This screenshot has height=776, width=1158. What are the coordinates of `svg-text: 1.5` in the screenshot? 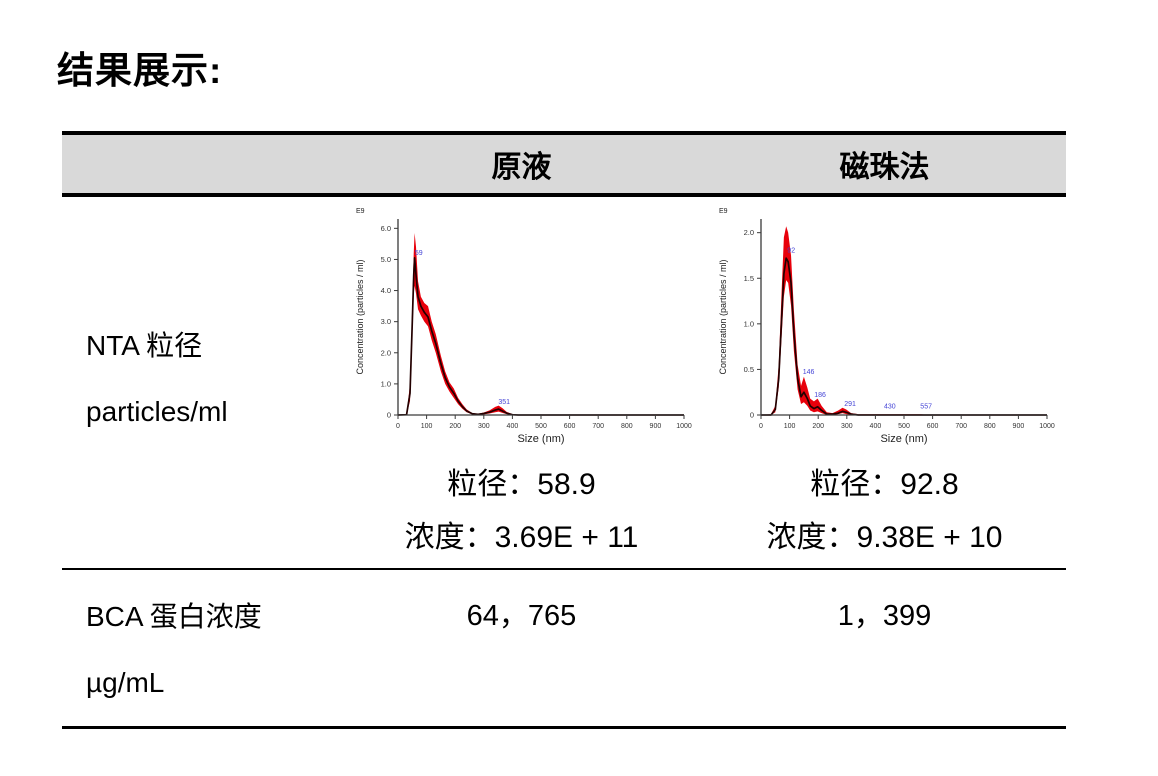 It's located at (748, 278).